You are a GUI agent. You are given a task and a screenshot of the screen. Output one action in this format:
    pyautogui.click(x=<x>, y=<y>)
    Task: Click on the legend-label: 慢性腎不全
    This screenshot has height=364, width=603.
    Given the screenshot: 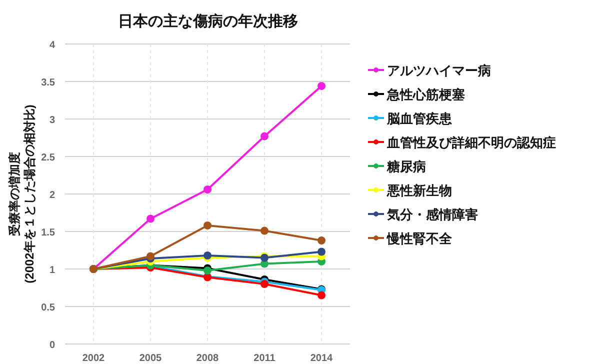 What is the action you would take?
    pyautogui.click(x=419, y=238)
    